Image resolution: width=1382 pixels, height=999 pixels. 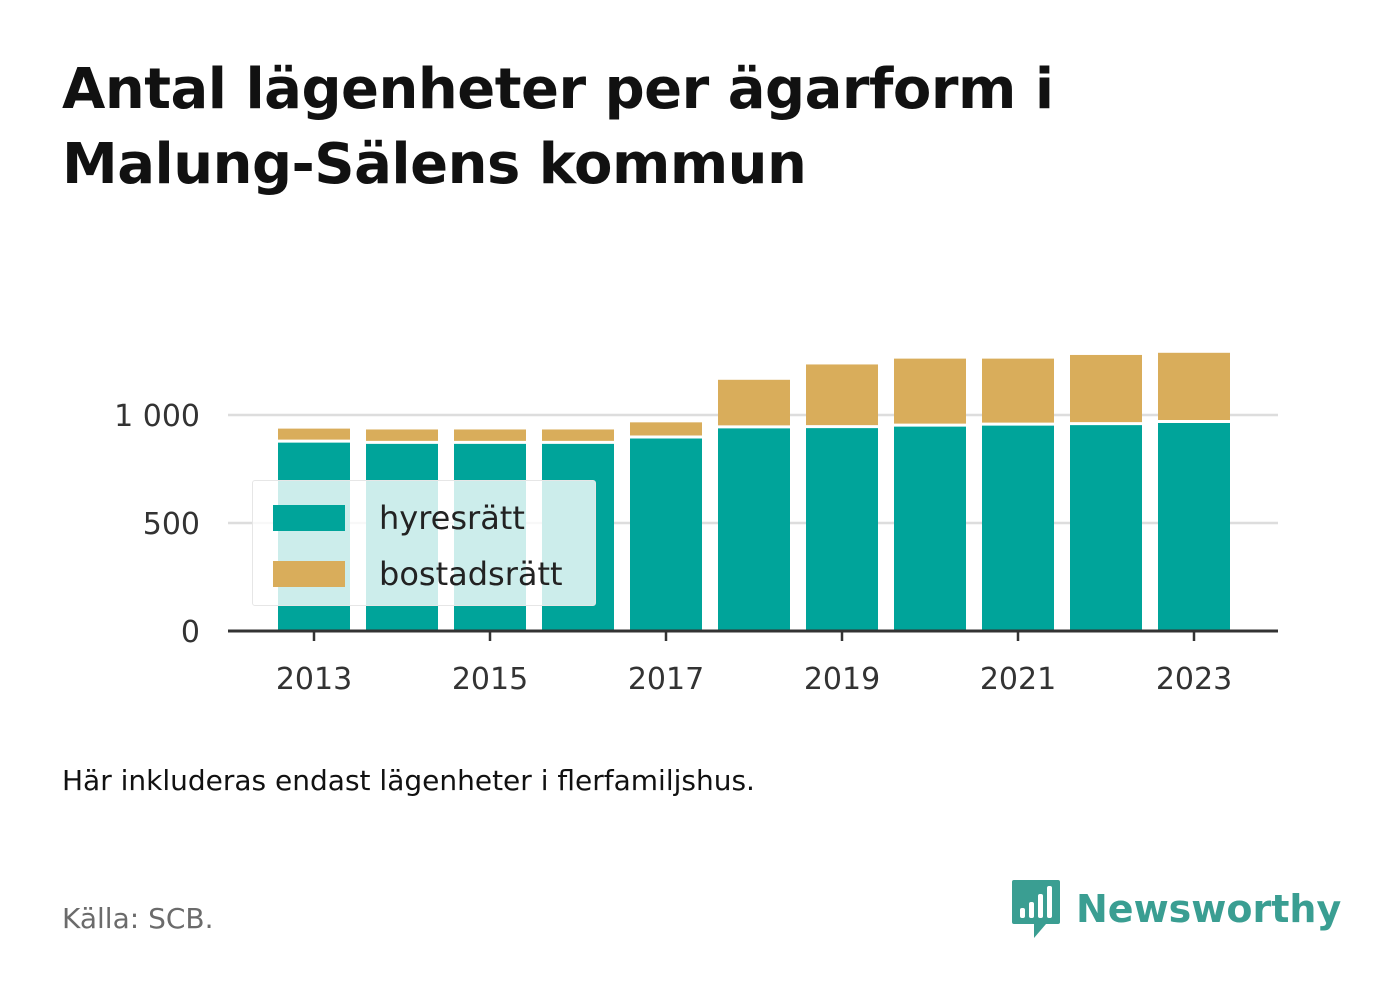 I want to click on legend-swatch-hyresratt, so click(x=309, y=518).